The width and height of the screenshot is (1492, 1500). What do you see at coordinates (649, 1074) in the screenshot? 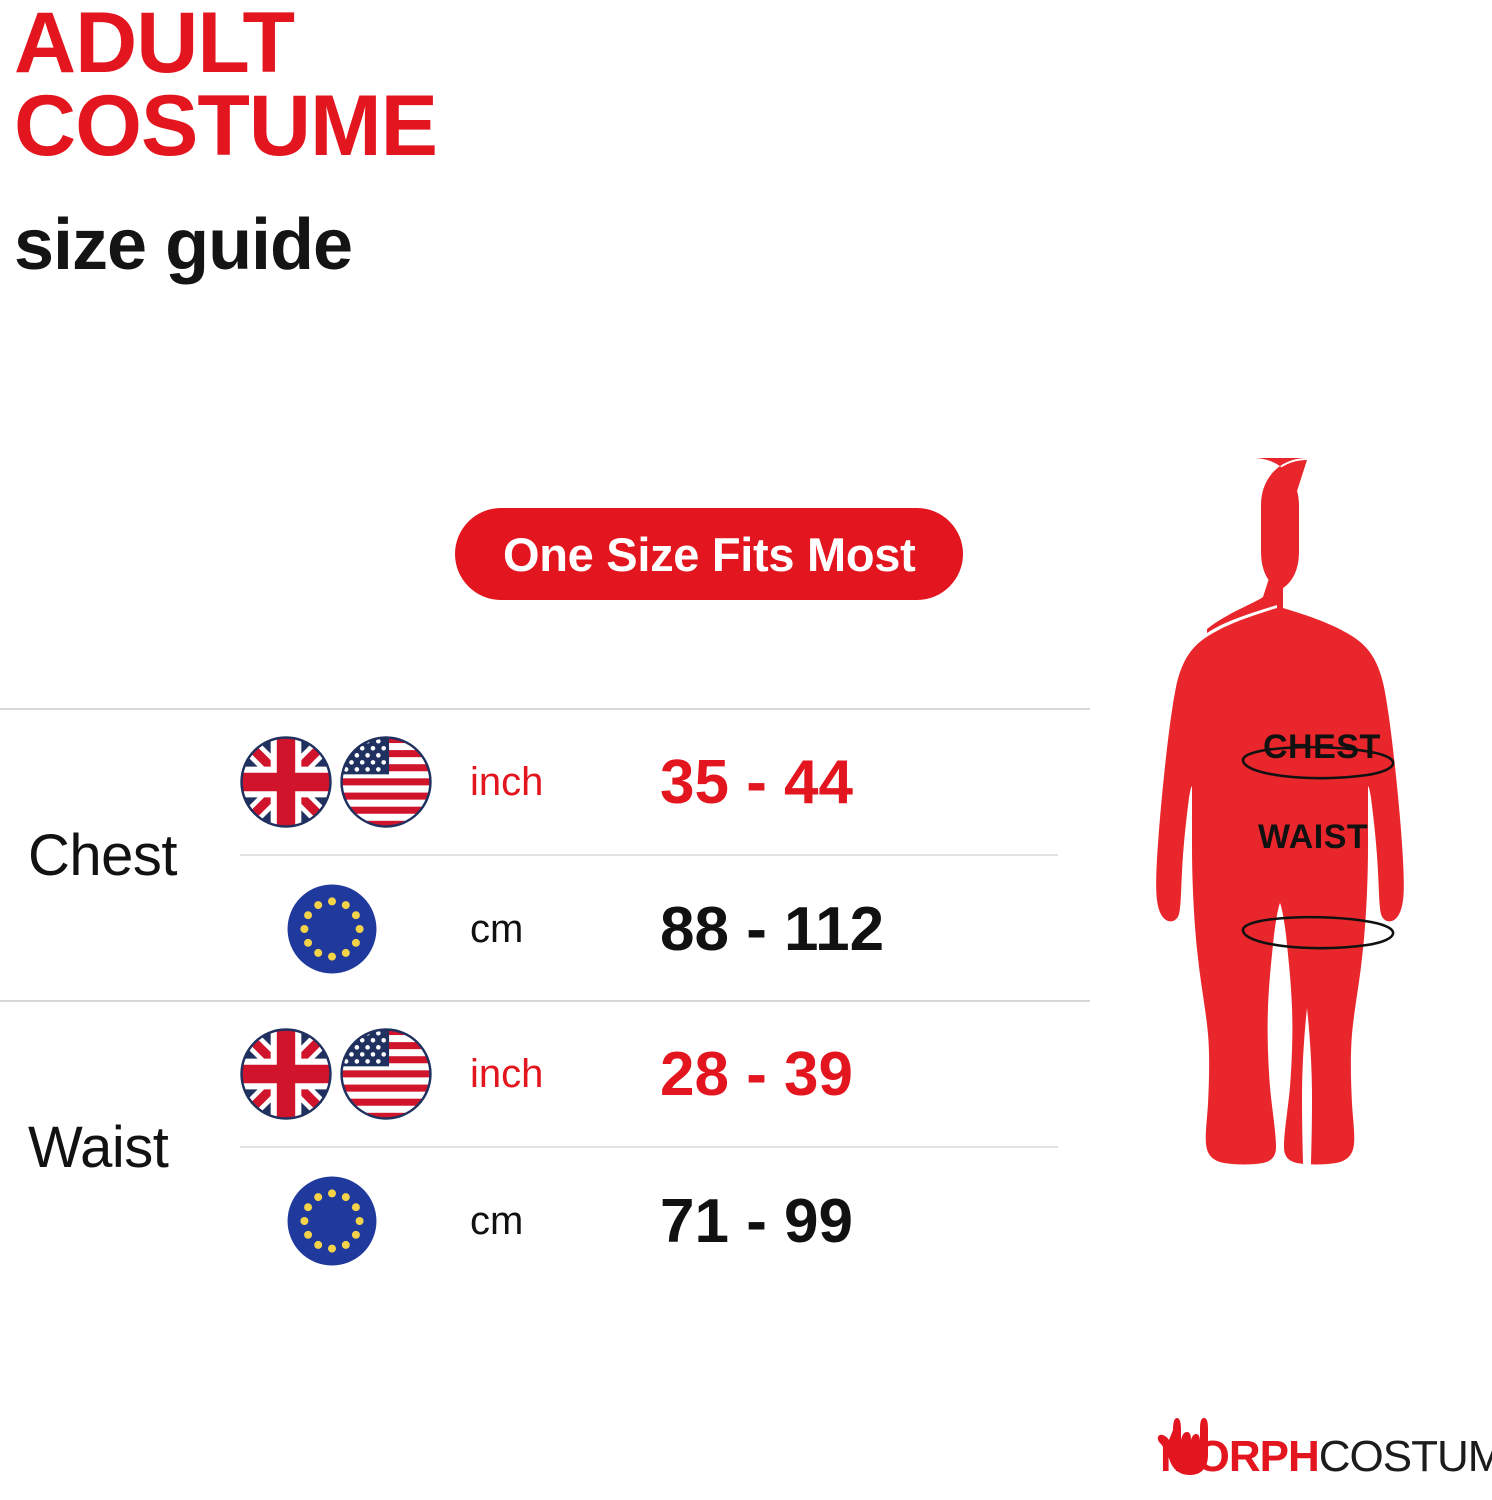
I see `unit-row-inch: inch 28 - 39` at bounding box center [649, 1074].